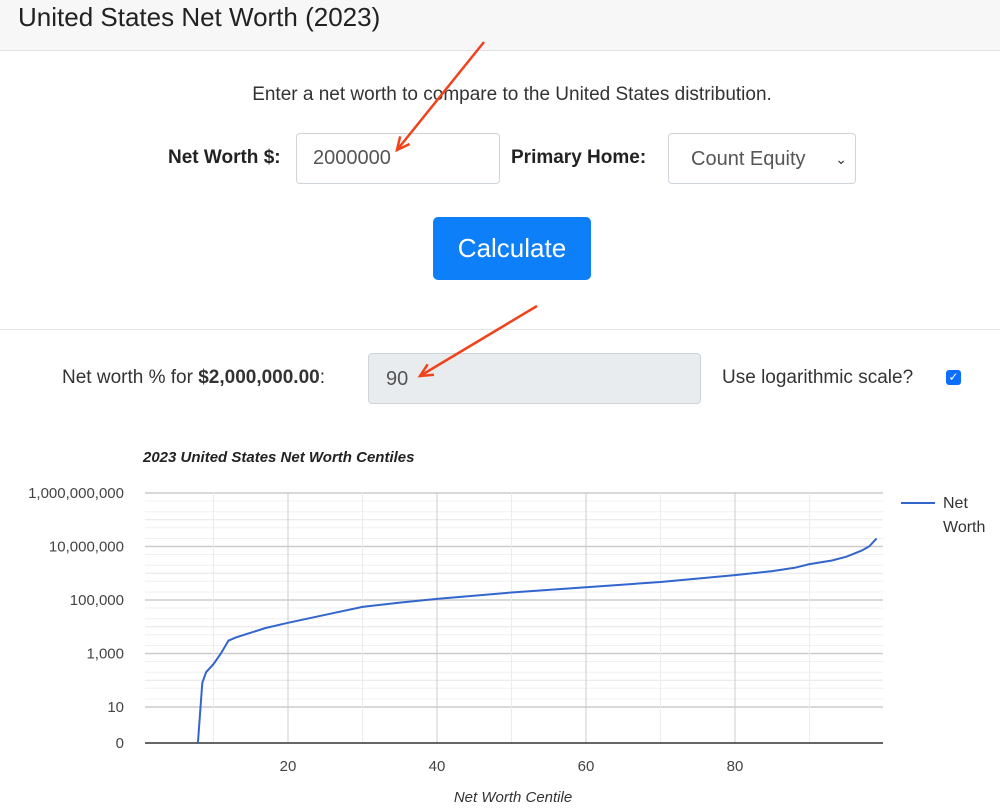 The width and height of the screenshot is (1000, 812). Describe the element at coordinates (512, 248) in the screenshot. I see `calculate-button: Calculate` at that location.